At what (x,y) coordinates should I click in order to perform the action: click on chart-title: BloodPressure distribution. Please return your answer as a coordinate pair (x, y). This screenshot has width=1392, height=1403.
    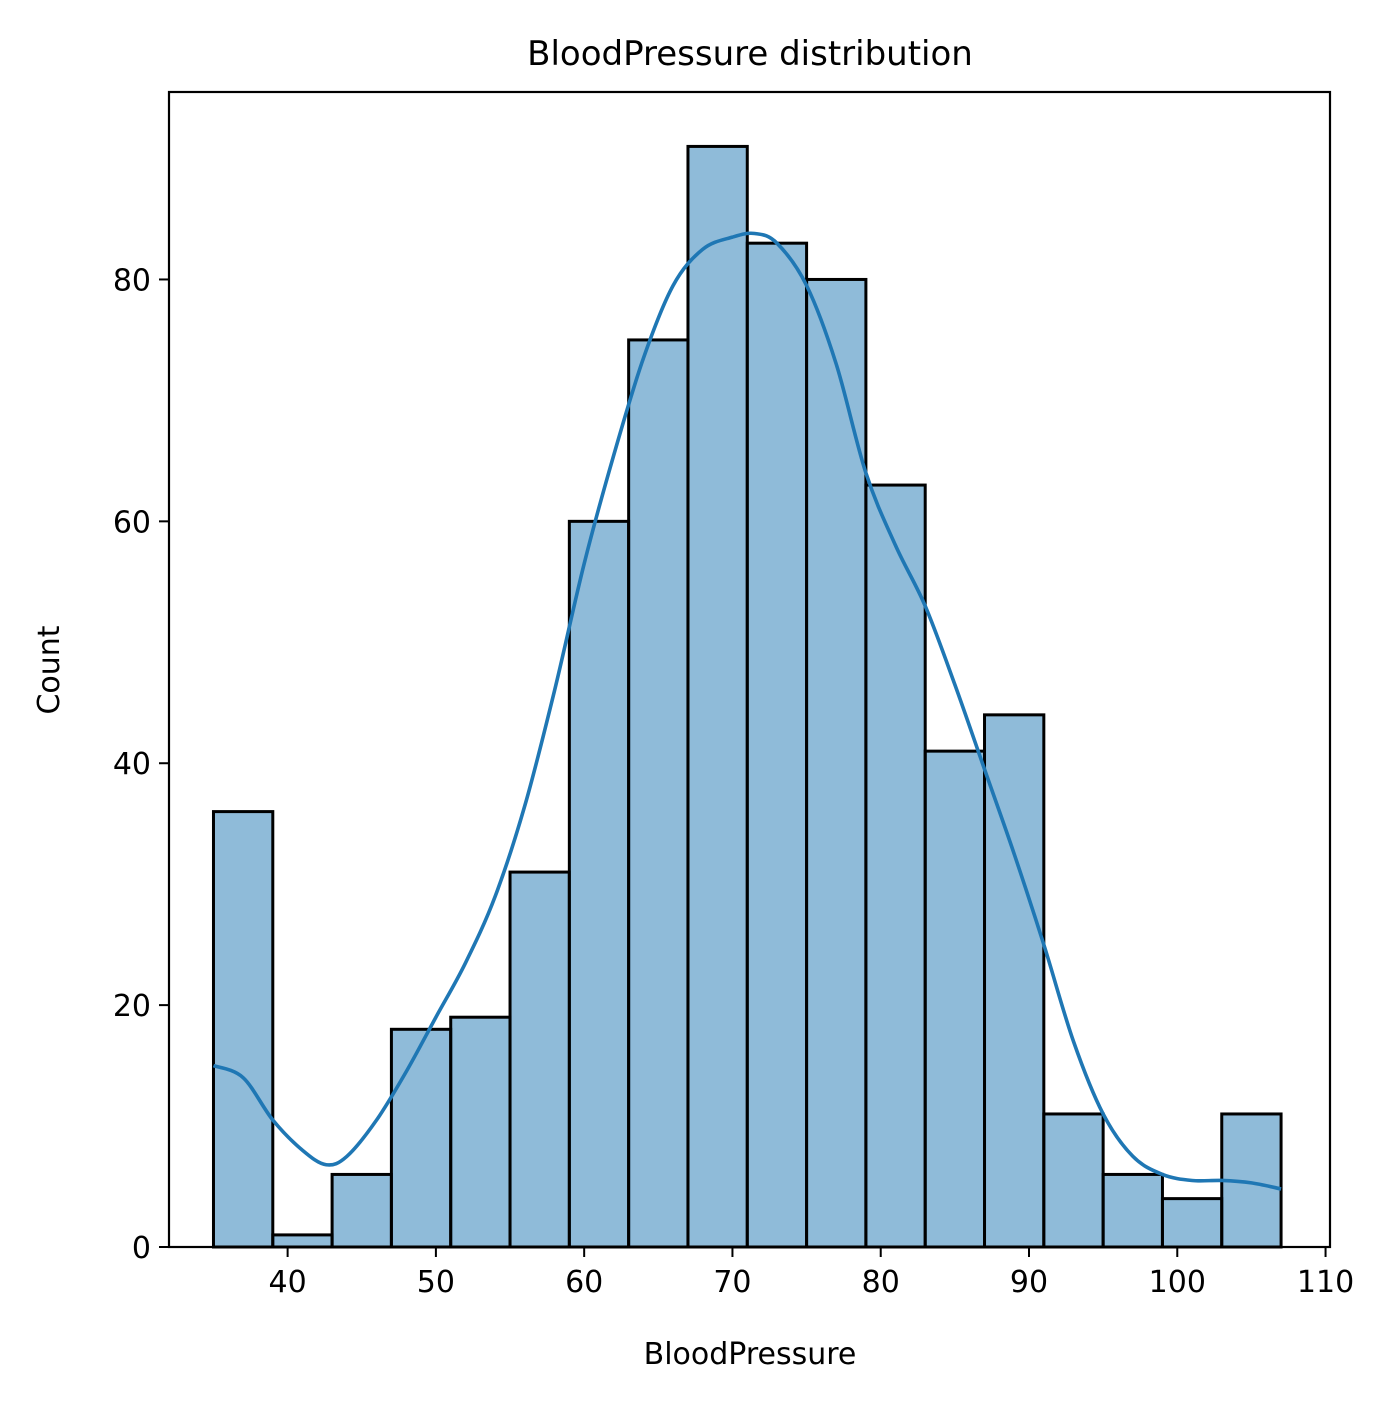
    Looking at the image, I should click on (750, 54).